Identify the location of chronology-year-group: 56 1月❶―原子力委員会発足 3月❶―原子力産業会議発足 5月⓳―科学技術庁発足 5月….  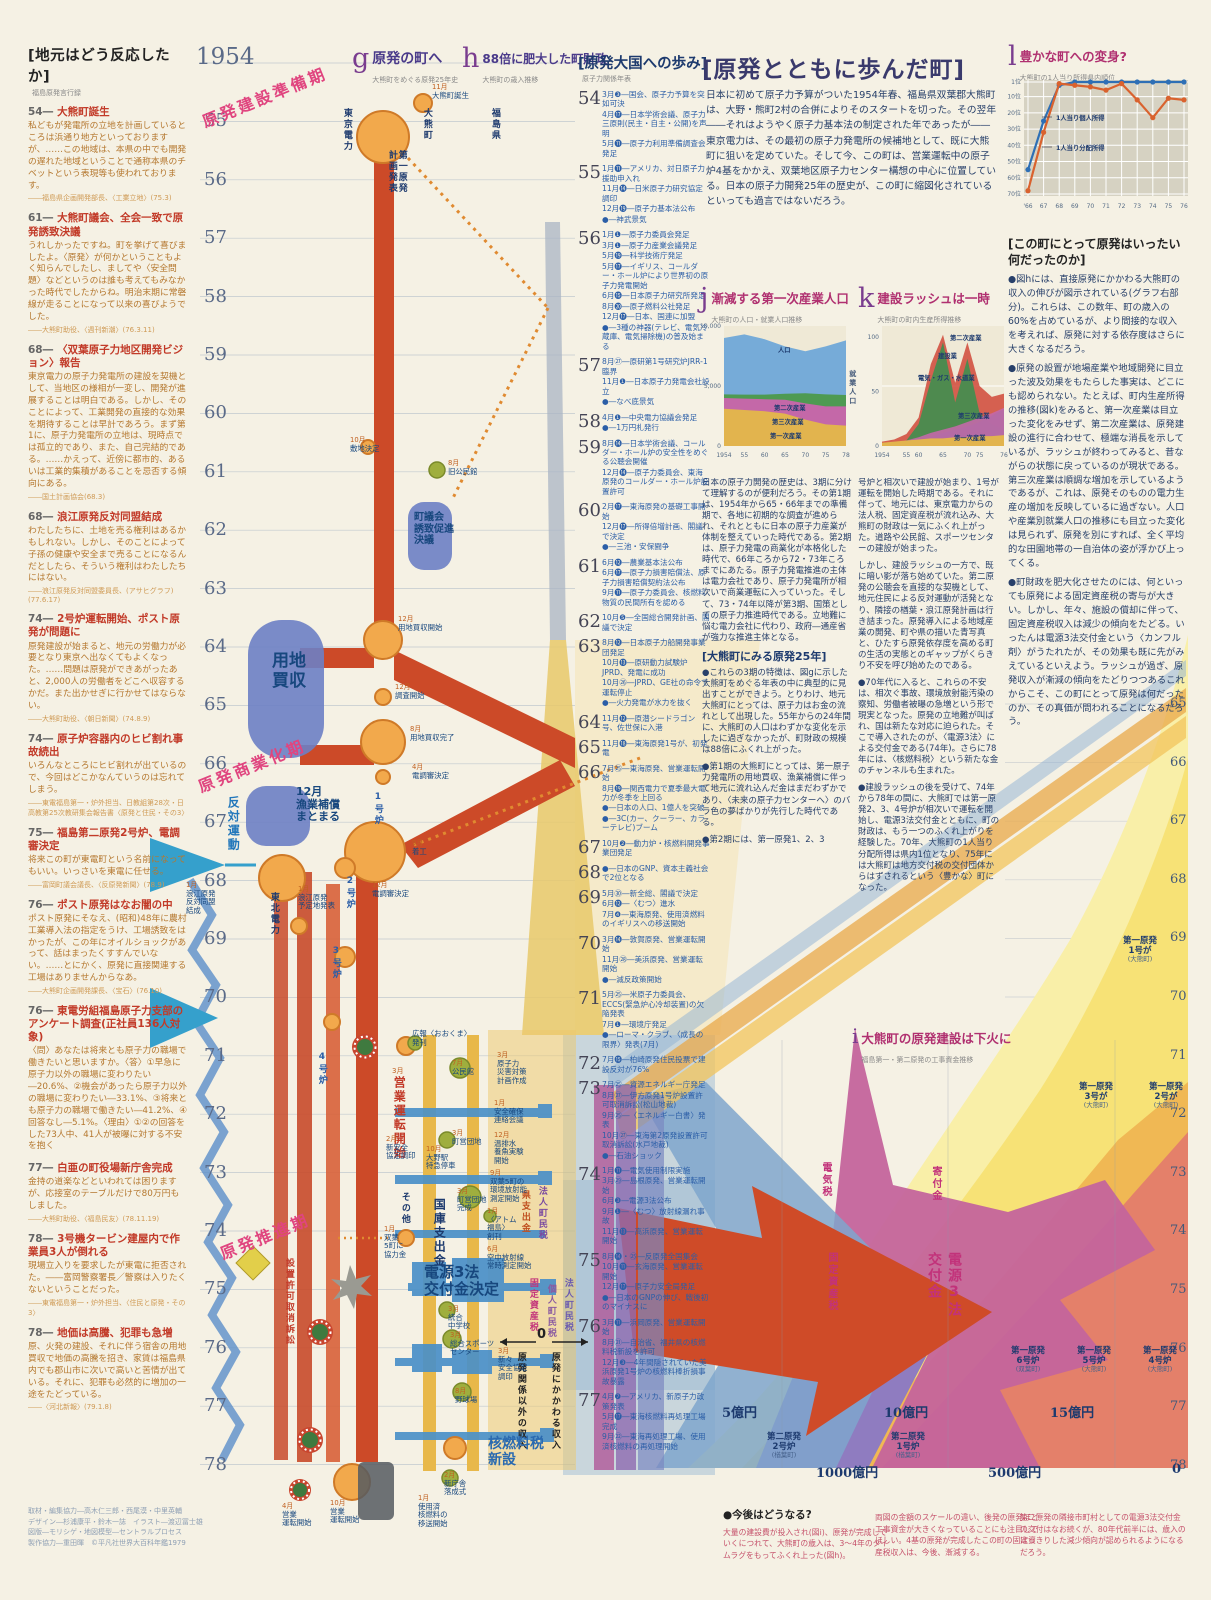
(643, 289).